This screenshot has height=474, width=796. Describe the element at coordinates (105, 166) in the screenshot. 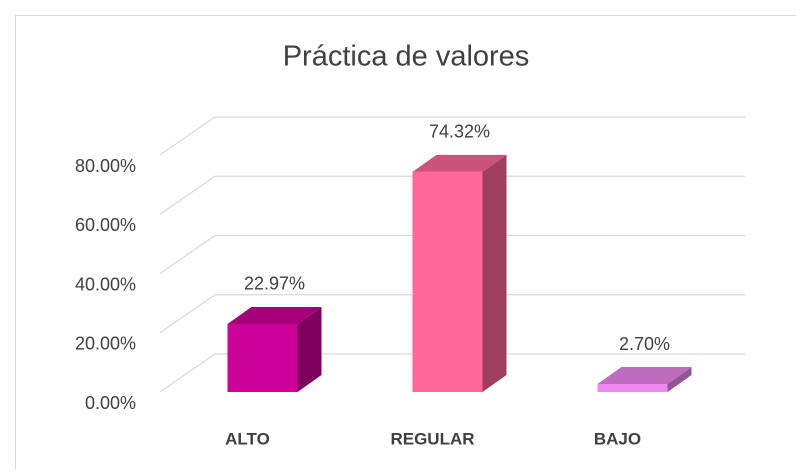

I see `y-tick-label: 80.00%` at that location.